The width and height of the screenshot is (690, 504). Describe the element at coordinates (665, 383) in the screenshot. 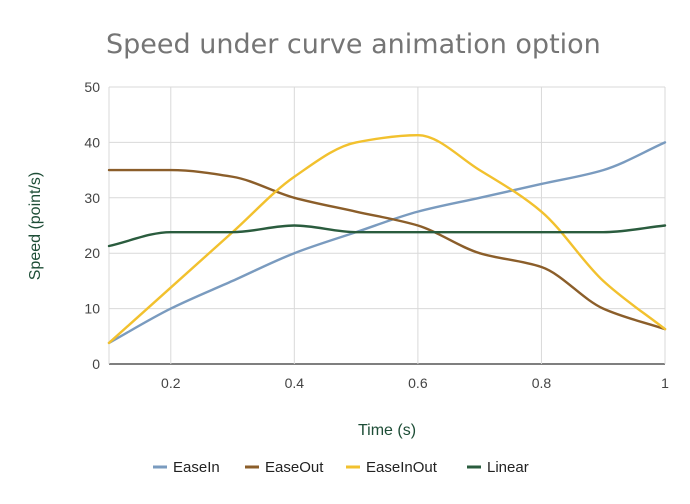

I see `x-tick-label: 1` at that location.